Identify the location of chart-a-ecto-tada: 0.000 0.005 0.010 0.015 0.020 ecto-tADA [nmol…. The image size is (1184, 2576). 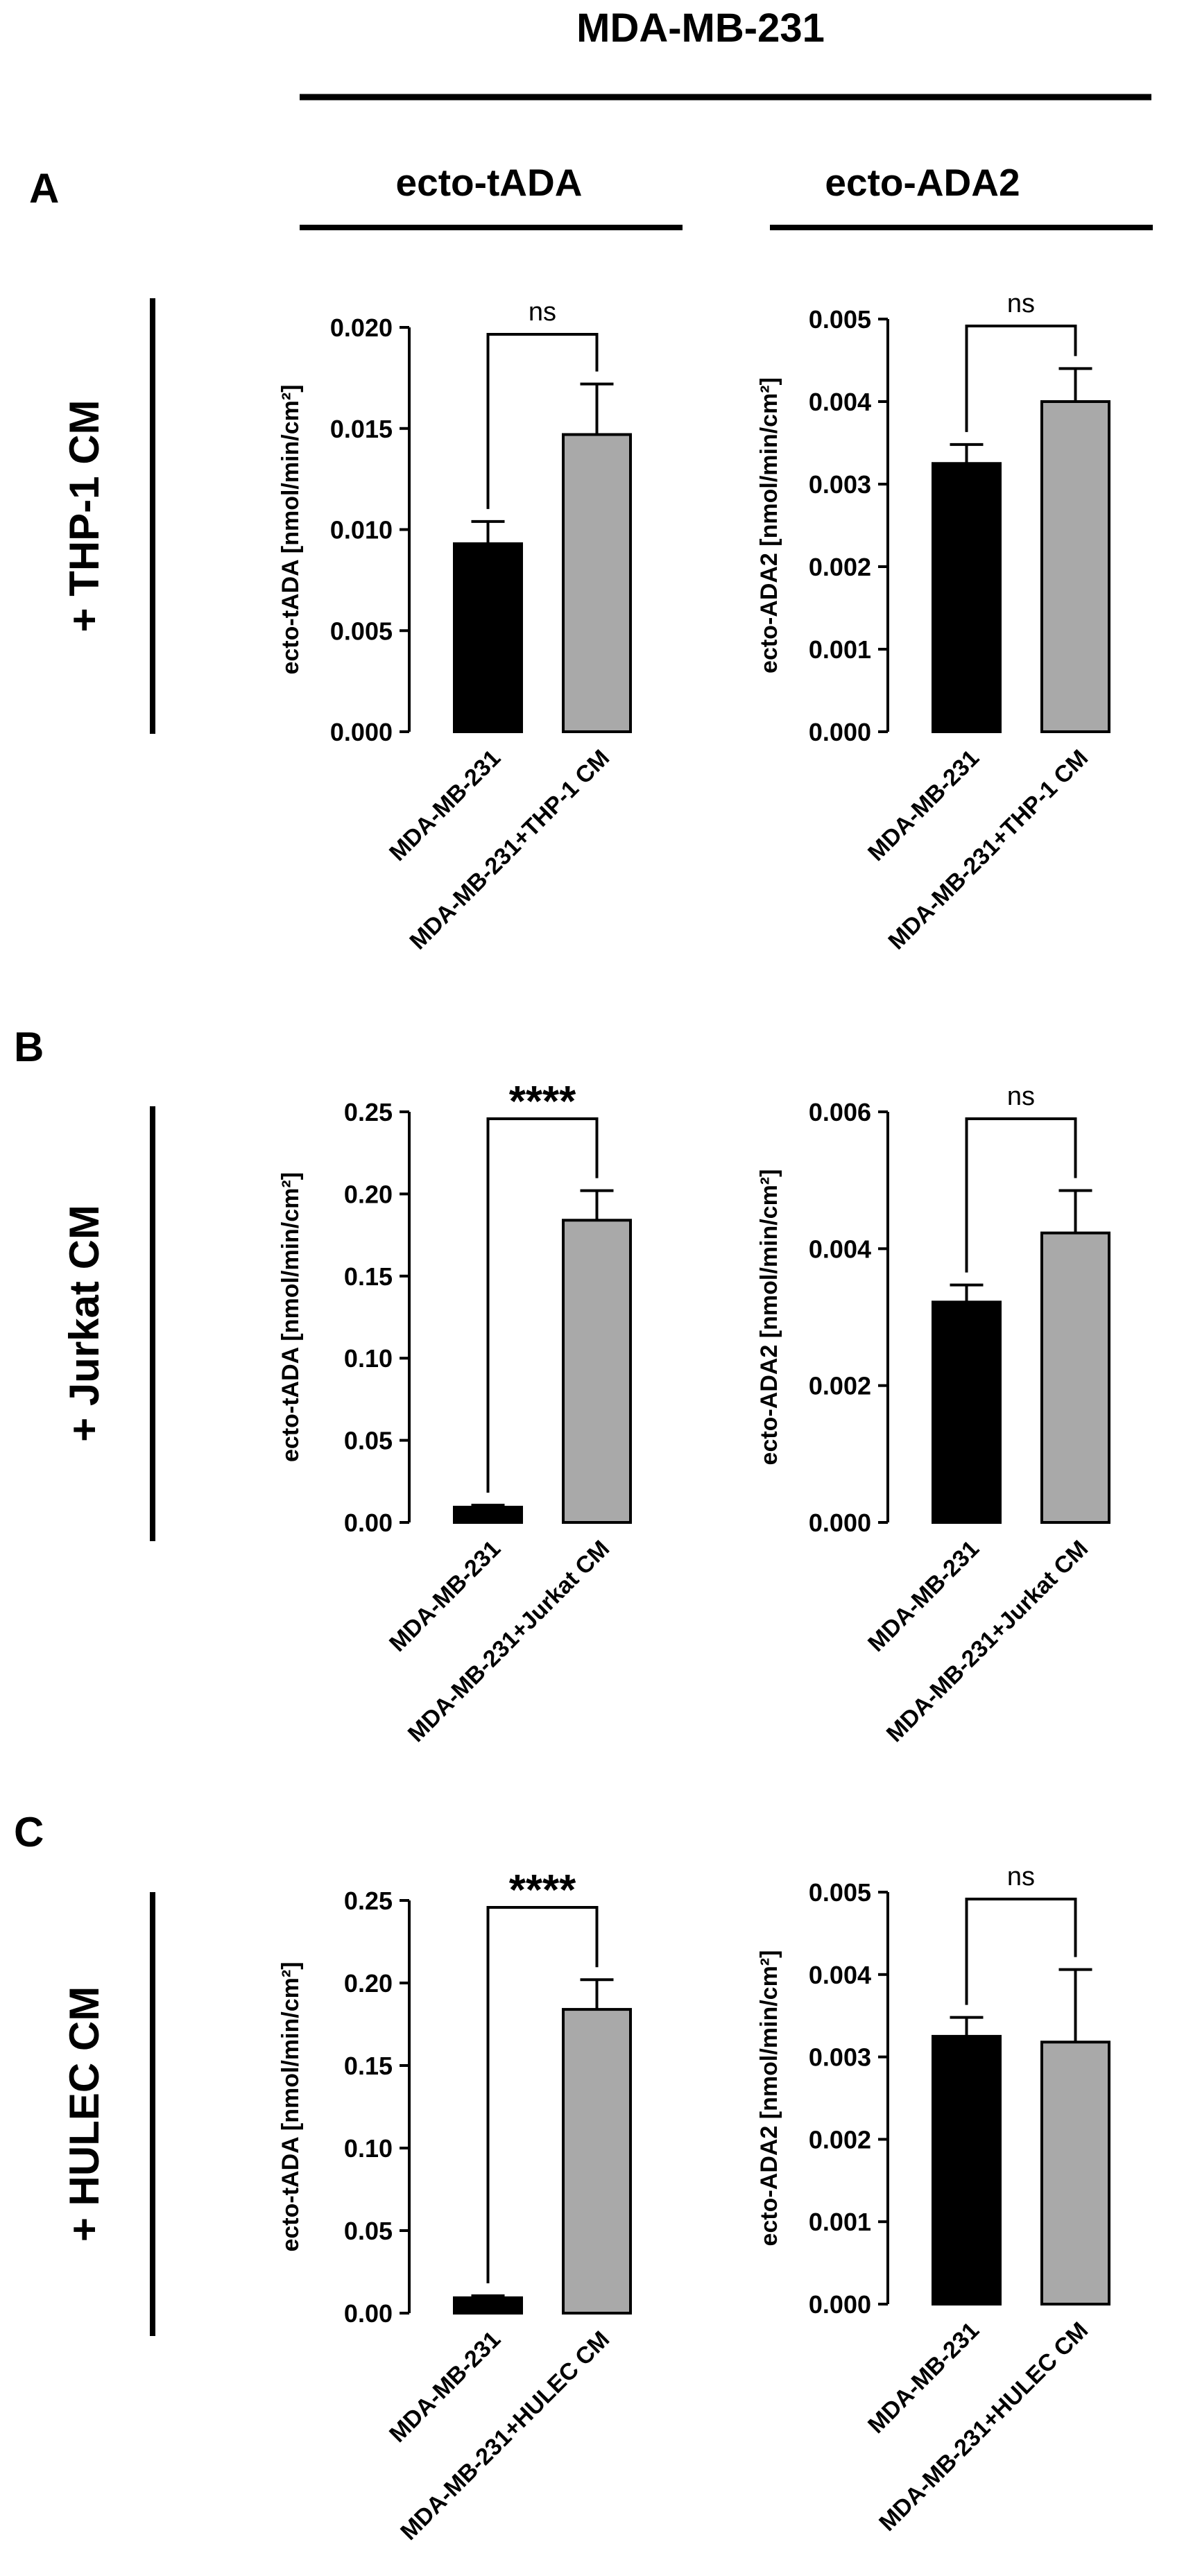
(454, 626).